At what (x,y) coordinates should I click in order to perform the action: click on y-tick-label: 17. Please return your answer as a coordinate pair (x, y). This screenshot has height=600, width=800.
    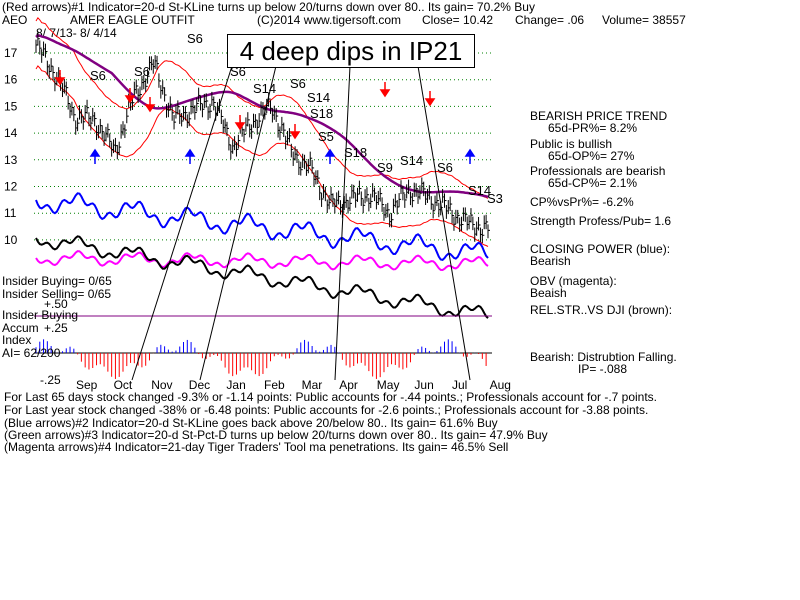
    Looking at the image, I should click on (11, 53).